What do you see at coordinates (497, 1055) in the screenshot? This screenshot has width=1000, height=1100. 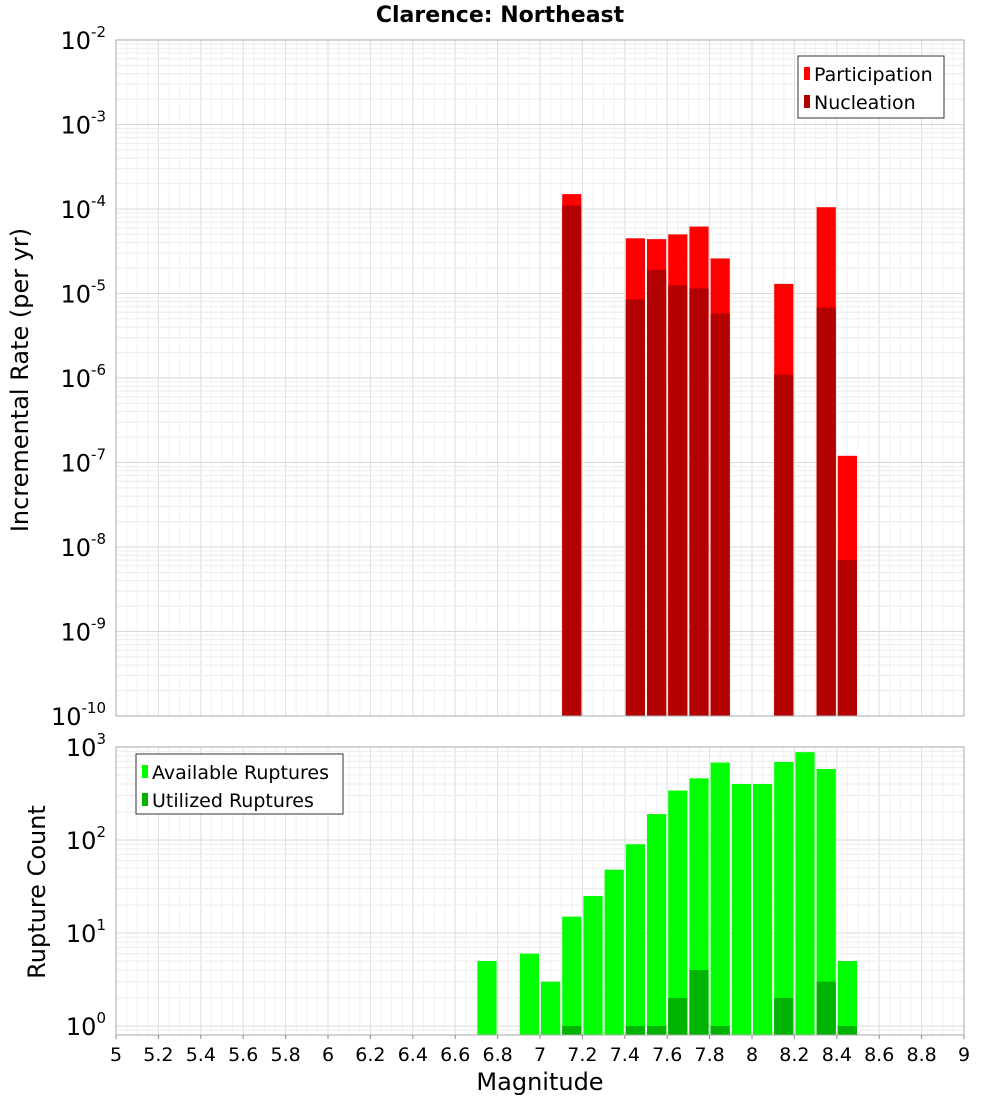 I see `x-tick-label: 6.8` at bounding box center [497, 1055].